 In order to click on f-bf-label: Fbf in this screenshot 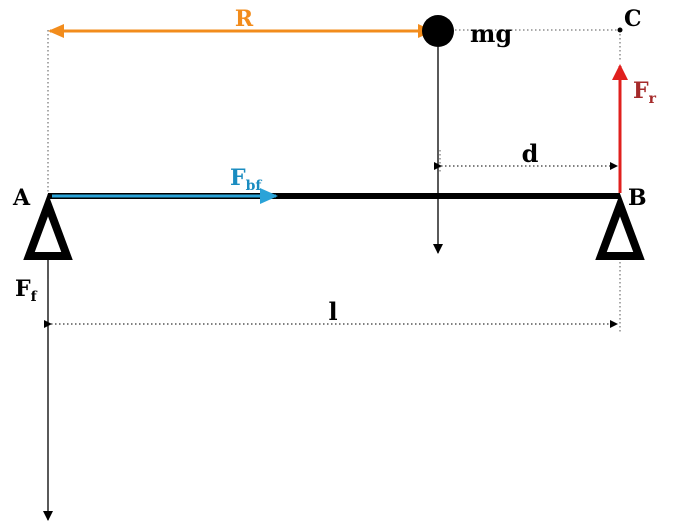, I will do `click(246, 179)`.